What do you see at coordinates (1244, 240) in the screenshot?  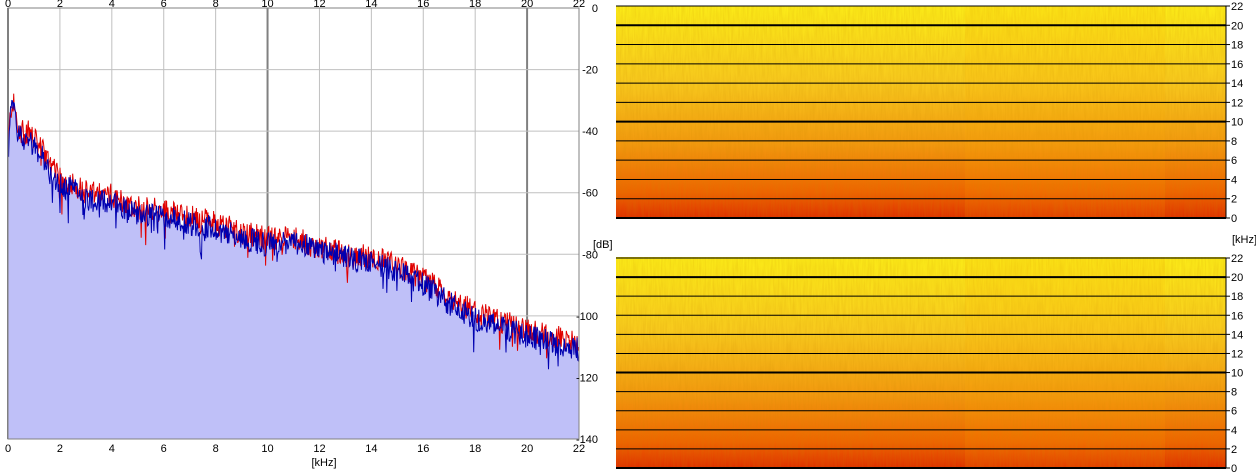 I see `spectrogram-axis-label: [kHz]` at bounding box center [1244, 240].